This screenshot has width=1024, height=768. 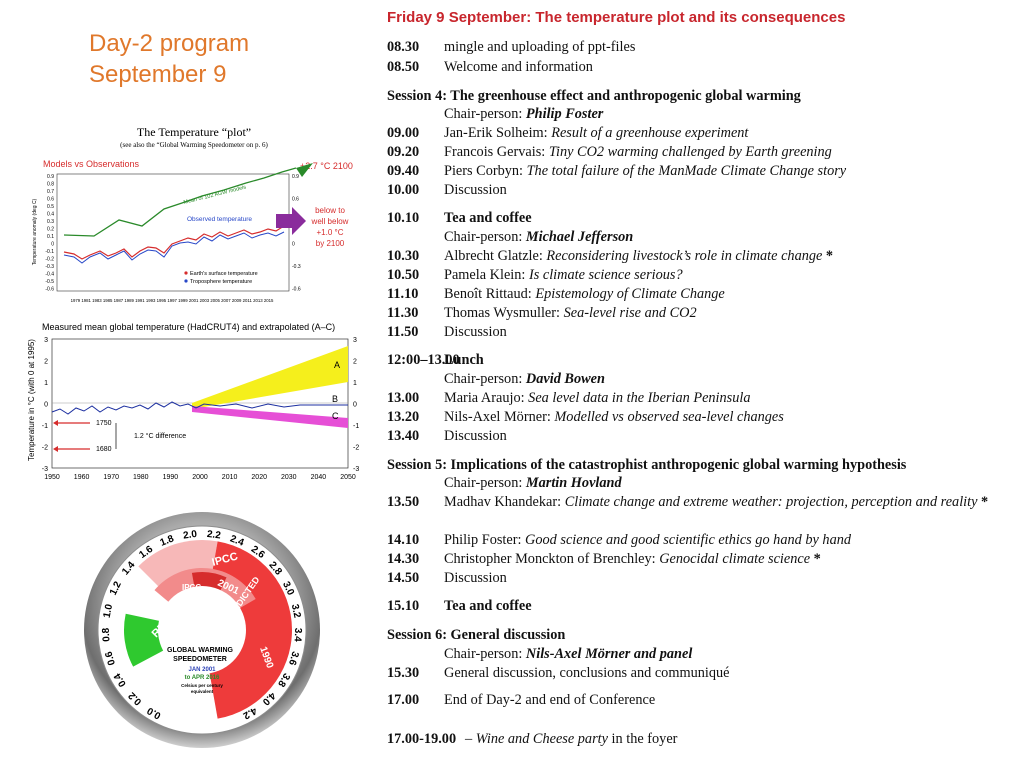 I want to click on gauge-number: 2.0, so click(x=191, y=535).